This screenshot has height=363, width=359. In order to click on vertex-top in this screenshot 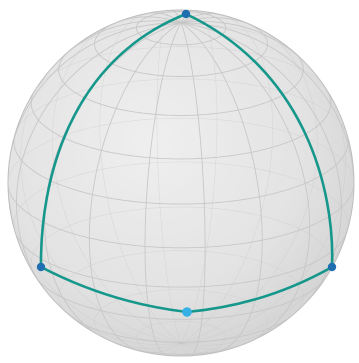, I will do `click(186, 14)`.